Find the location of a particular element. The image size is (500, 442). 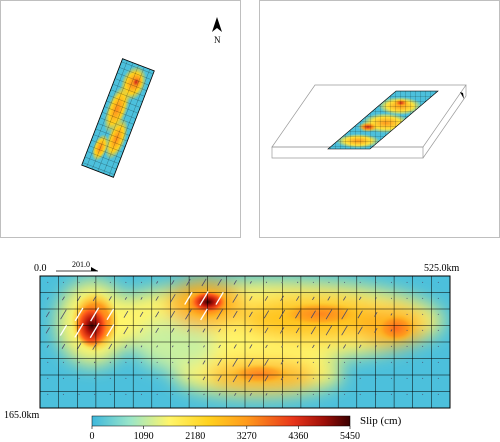

colorbar-title: Slip (cm) is located at coordinates (381, 421).